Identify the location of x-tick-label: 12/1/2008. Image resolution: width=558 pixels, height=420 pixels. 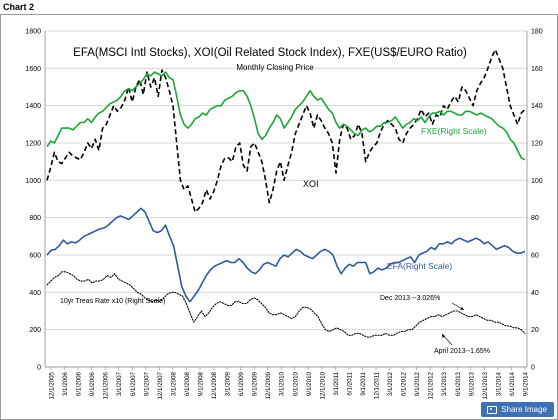
(214, 385).